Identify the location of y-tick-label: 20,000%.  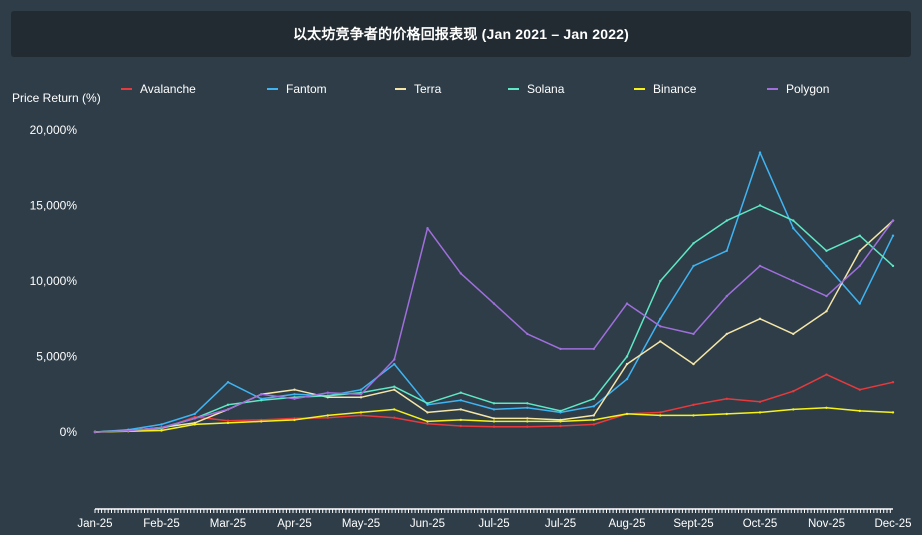
(54, 130).